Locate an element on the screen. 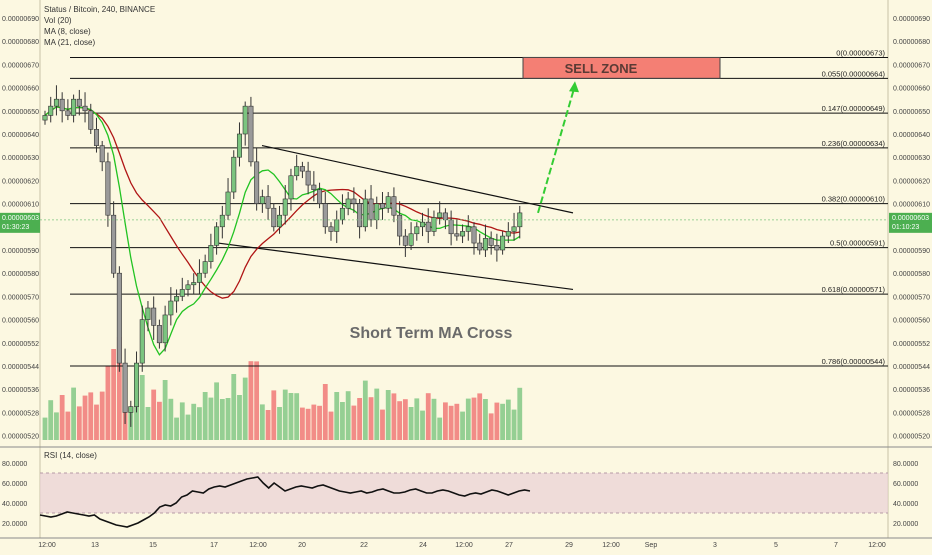 This screenshot has height=555, width=932. price-tick-left: 0.00000660 is located at coordinates (20, 89).